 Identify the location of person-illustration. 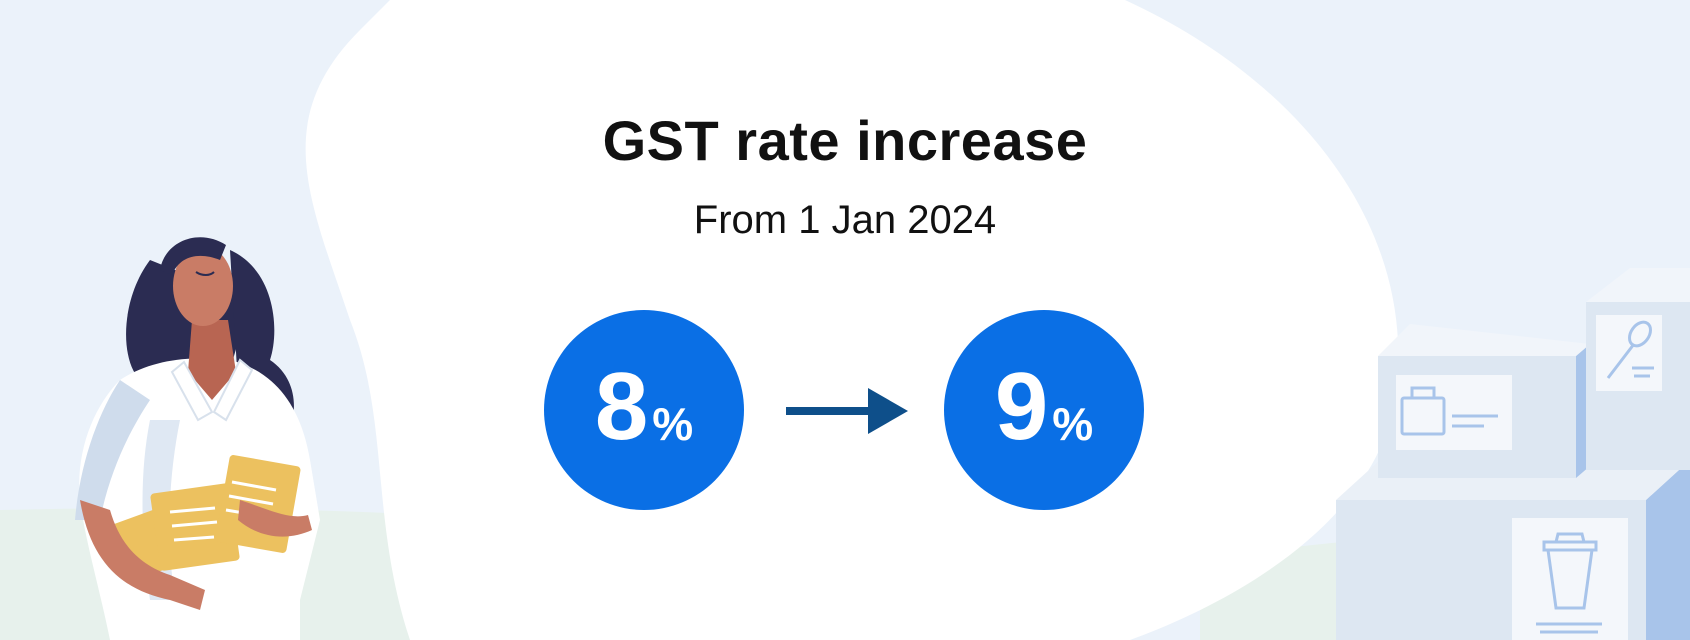
(197, 438).